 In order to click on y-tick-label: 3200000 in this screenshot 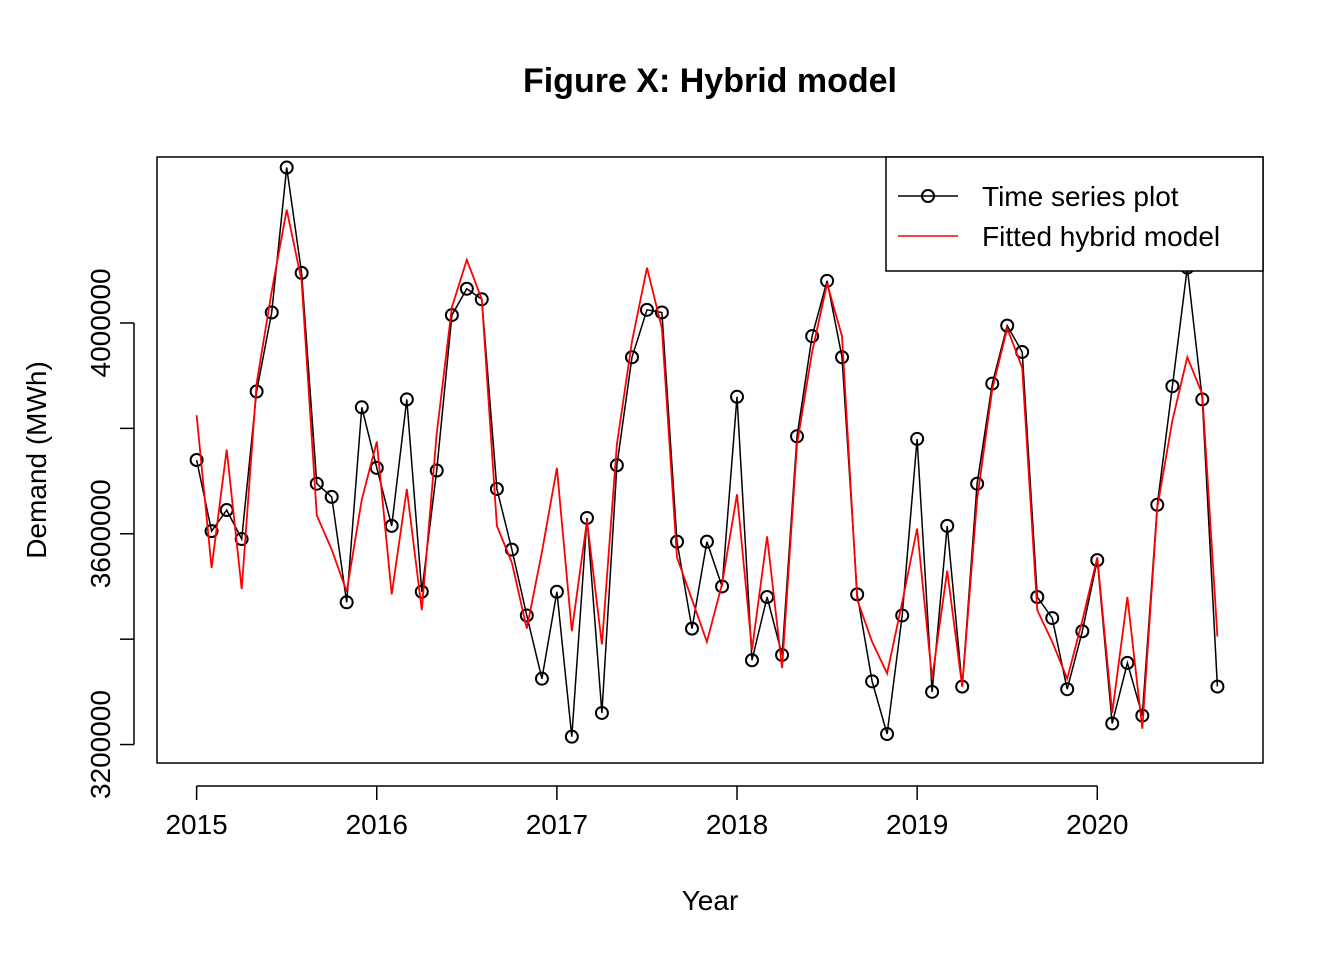, I will do `click(100, 744)`.